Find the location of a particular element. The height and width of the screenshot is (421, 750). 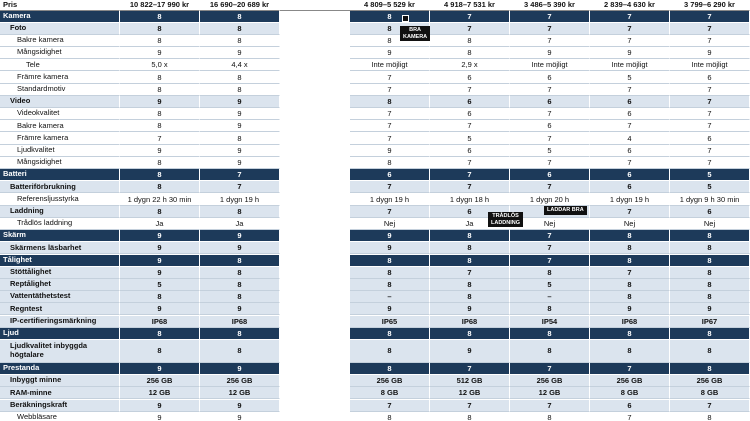

row-label: Reptålighet is located at coordinates (60, 285).